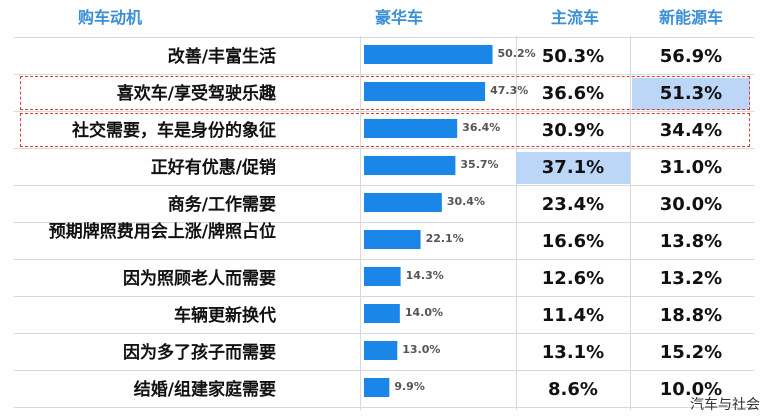 The width and height of the screenshot is (768, 416). Describe the element at coordinates (691, 315) in the screenshot. I see `nev-value: 18.8%` at that location.